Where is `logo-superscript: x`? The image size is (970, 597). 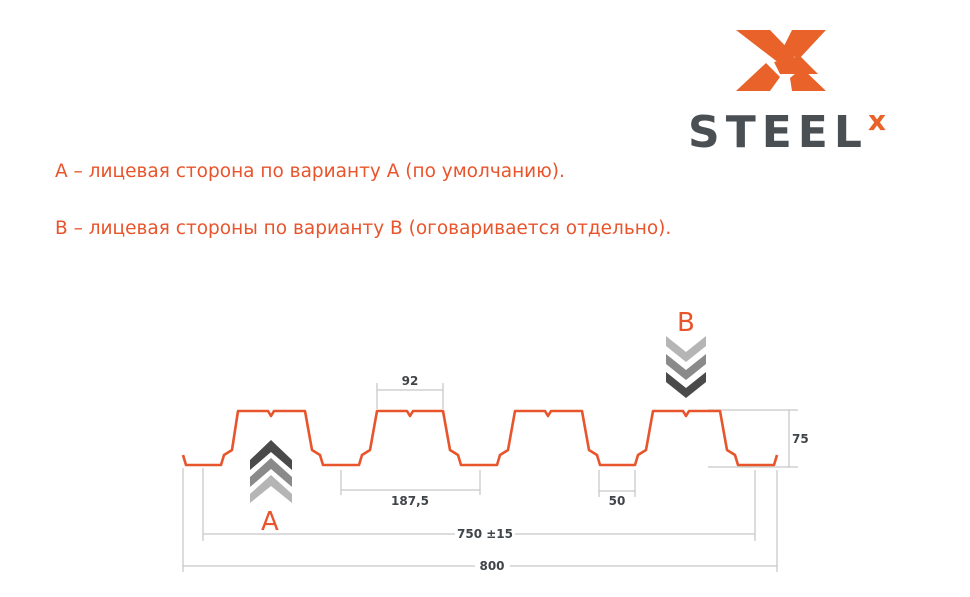
logo-superscript: x is located at coordinates (877, 120).